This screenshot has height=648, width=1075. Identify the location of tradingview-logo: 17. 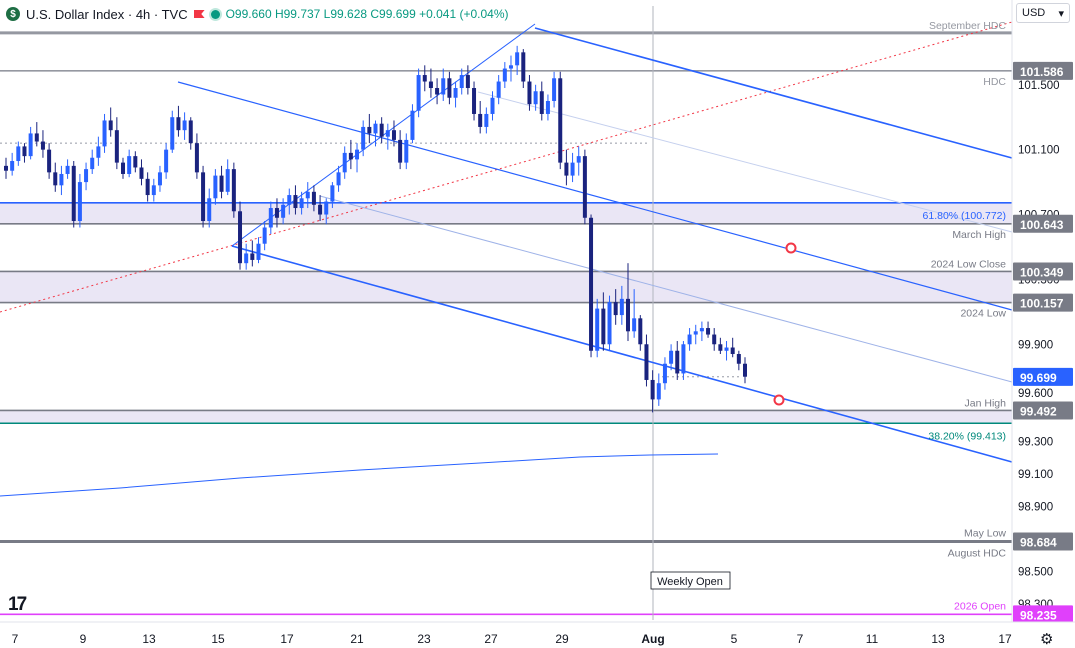
(17, 604).